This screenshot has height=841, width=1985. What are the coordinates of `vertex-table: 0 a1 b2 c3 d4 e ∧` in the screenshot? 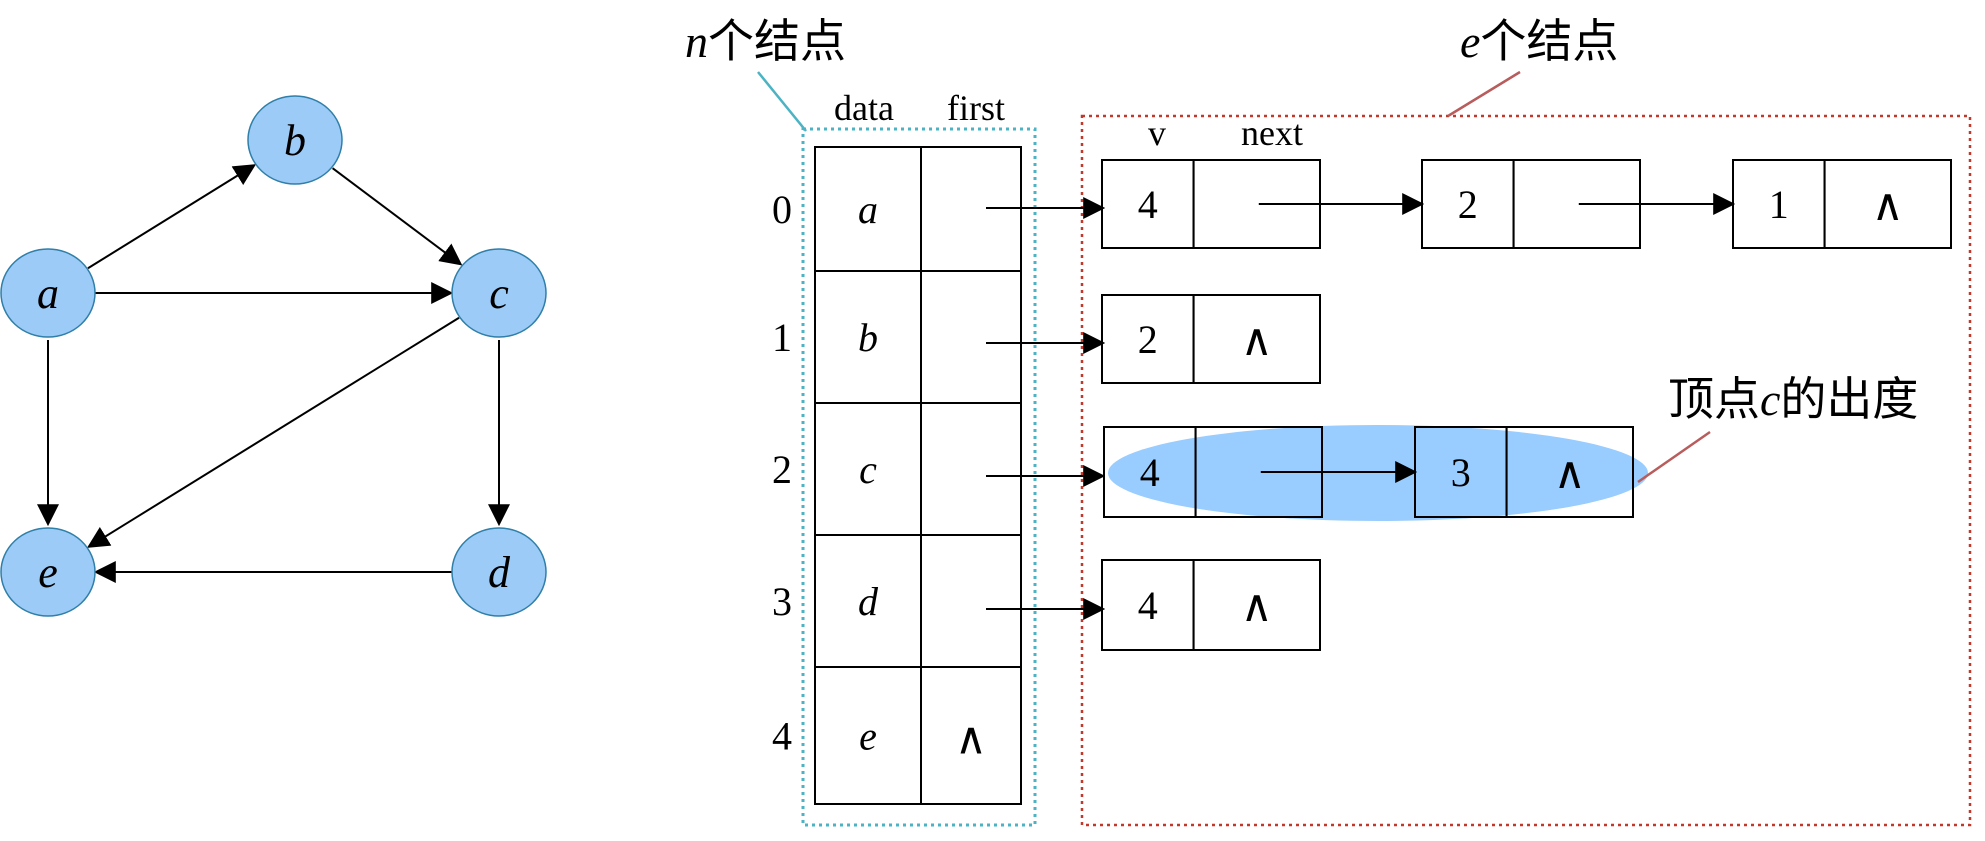 It's located at (897, 475).